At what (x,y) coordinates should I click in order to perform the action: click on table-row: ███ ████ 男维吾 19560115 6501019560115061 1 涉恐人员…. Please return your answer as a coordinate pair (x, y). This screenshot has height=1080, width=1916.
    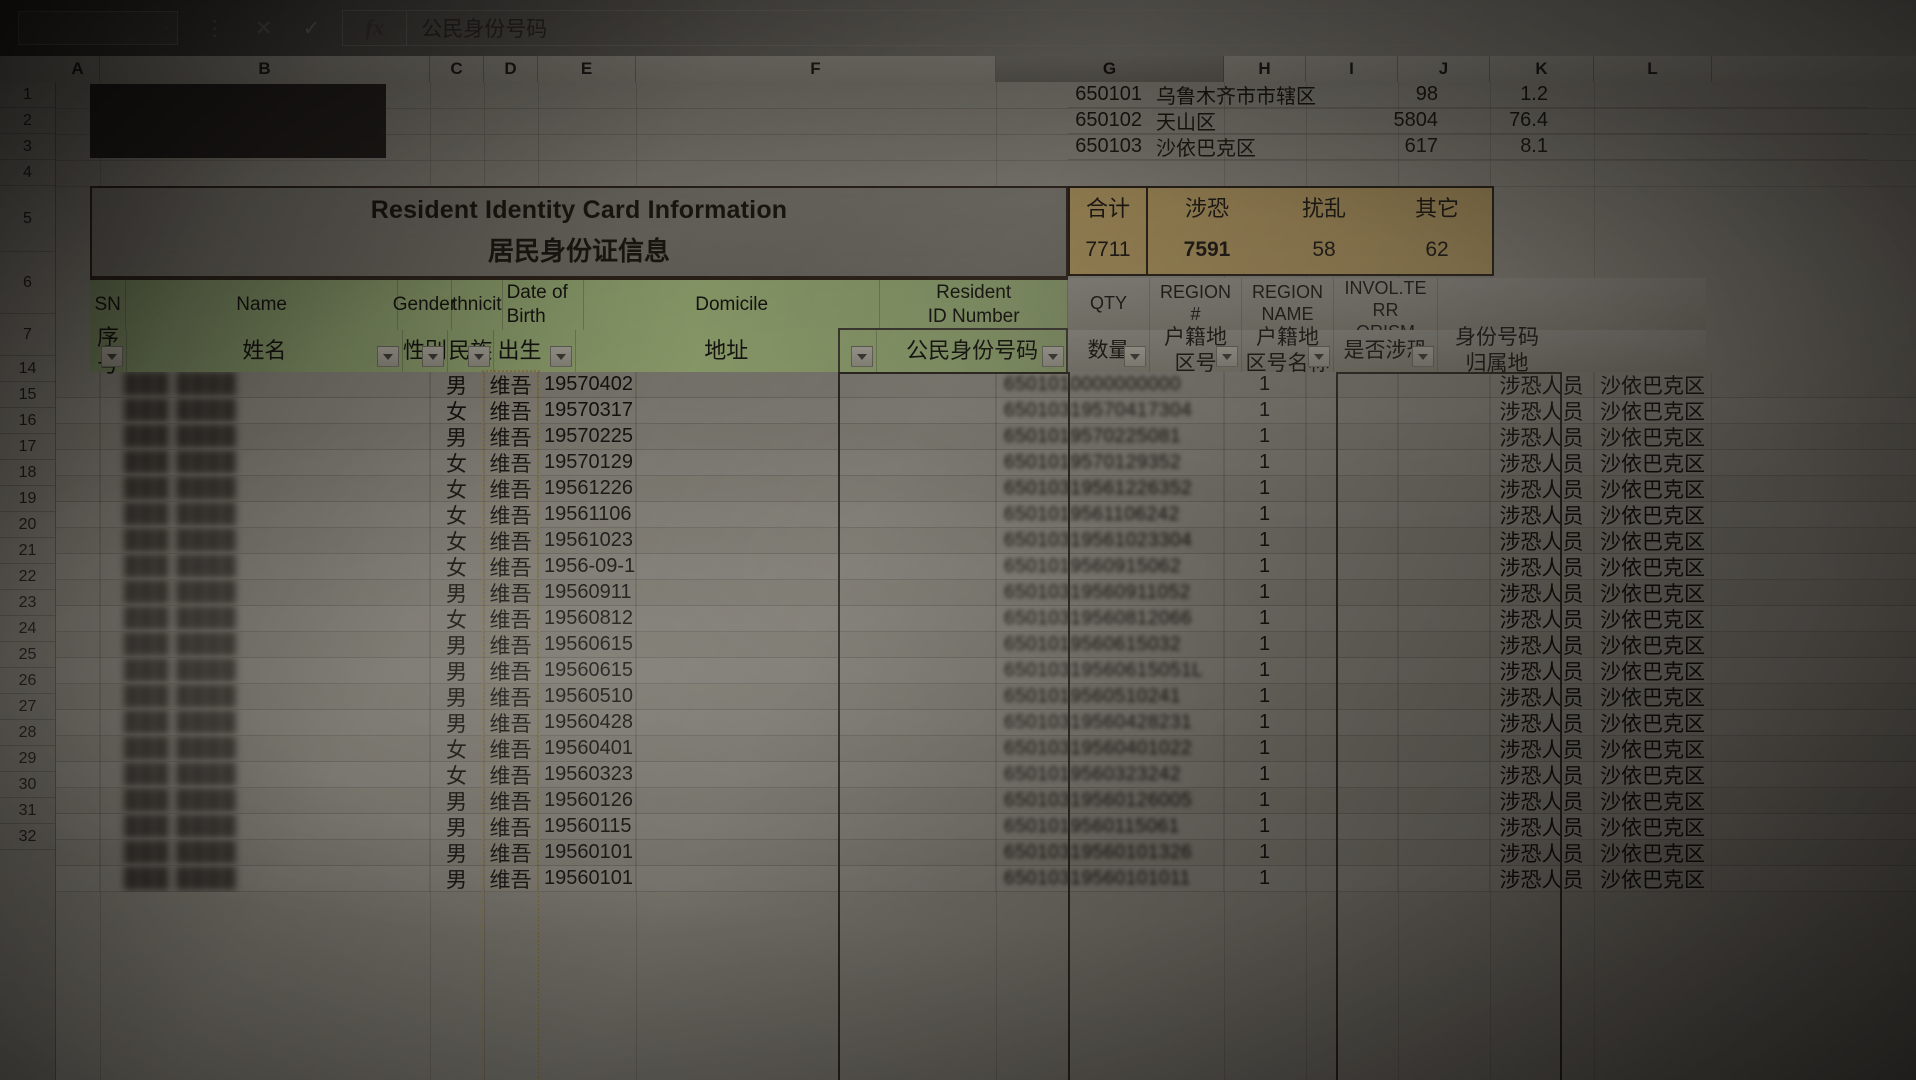
    Looking at the image, I should click on (986, 826).